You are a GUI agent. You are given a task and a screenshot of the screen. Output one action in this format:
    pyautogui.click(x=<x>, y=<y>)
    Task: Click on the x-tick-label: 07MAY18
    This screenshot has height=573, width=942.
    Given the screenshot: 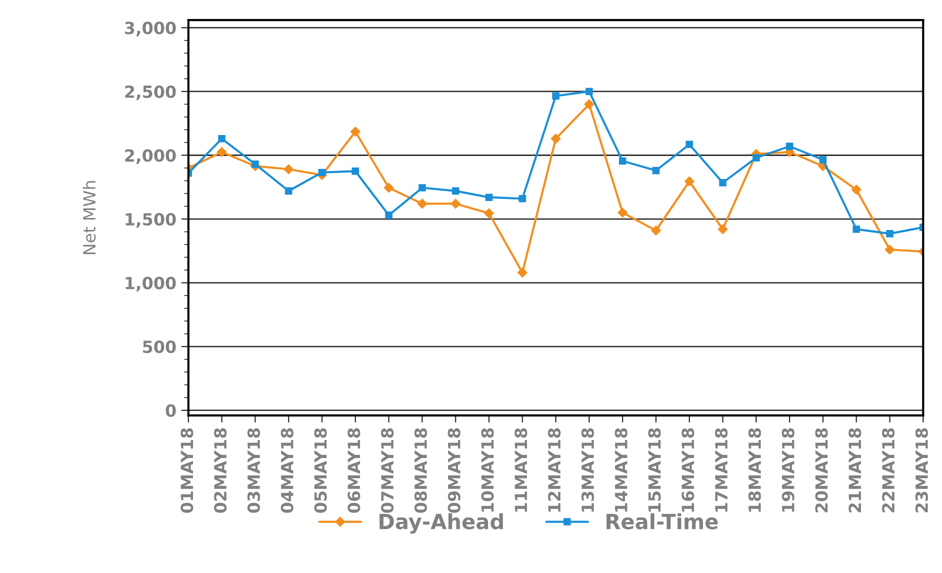 What is the action you would take?
    pyautogui.click(x=387, y=470)
    